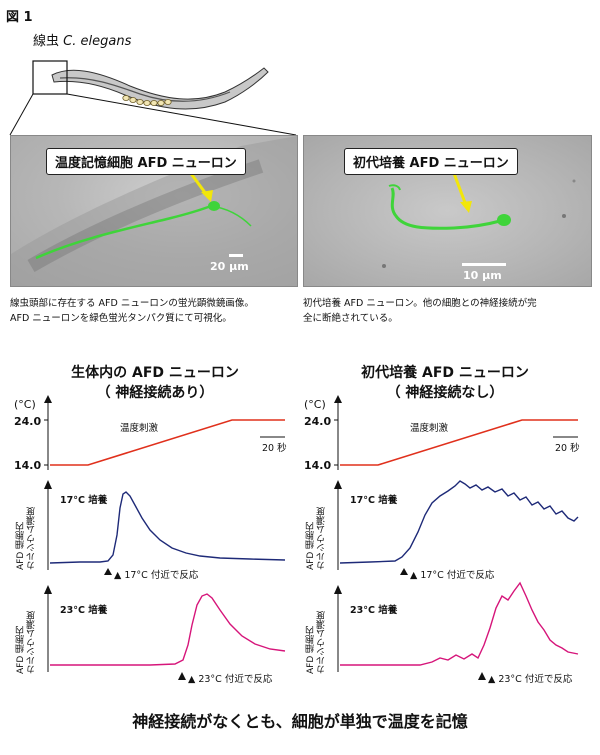  What do you see at coordinates (374, 610) in the screenshot?
I see `row23-label-right: 23°C 培養` at bounding box center [374, 610].